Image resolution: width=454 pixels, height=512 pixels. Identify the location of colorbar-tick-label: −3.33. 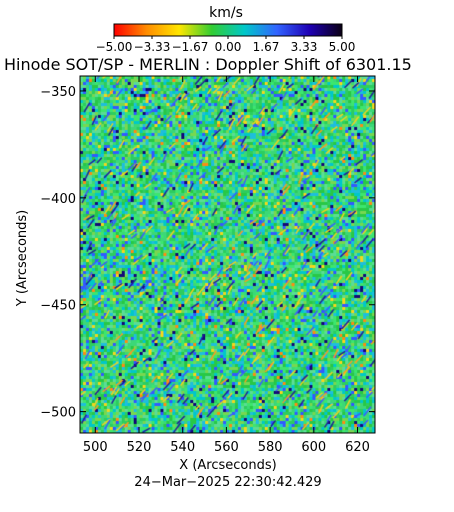
(152, 47).